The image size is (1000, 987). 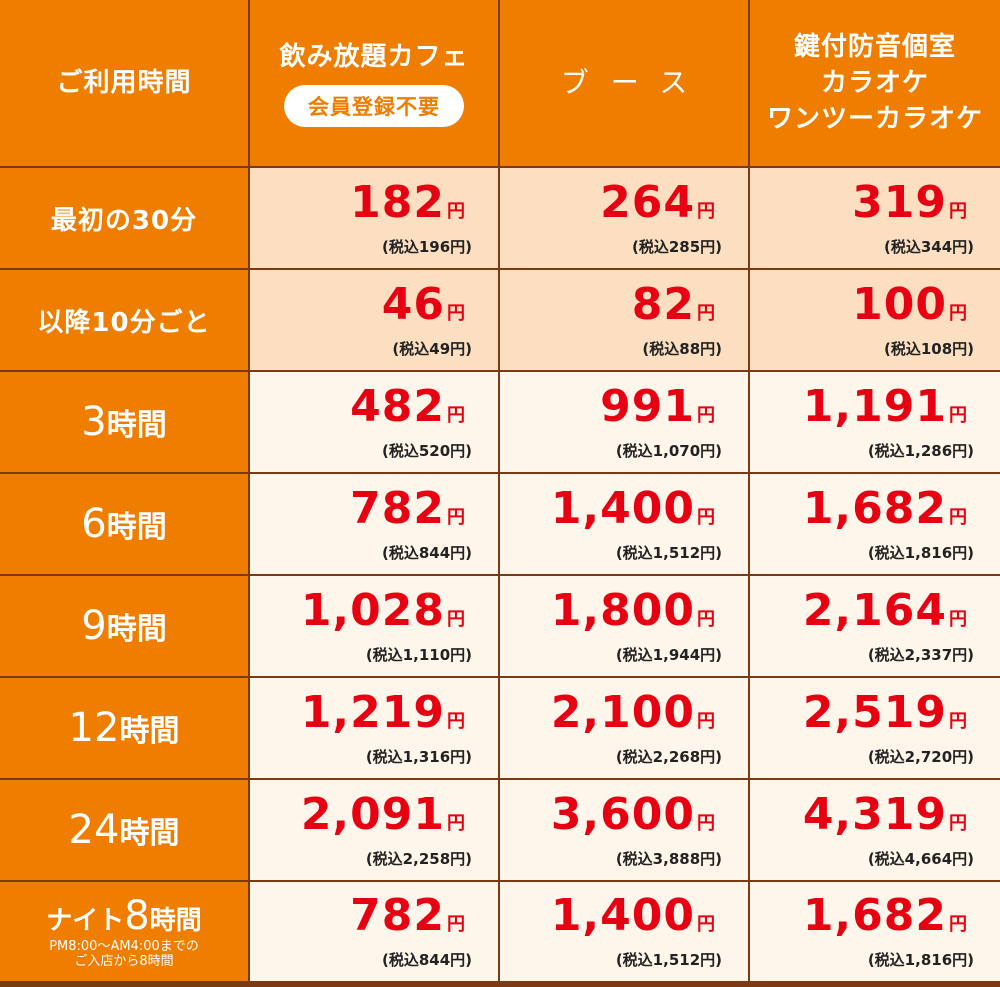 I want to click on price-value: 264, so click(x=647, y=202).